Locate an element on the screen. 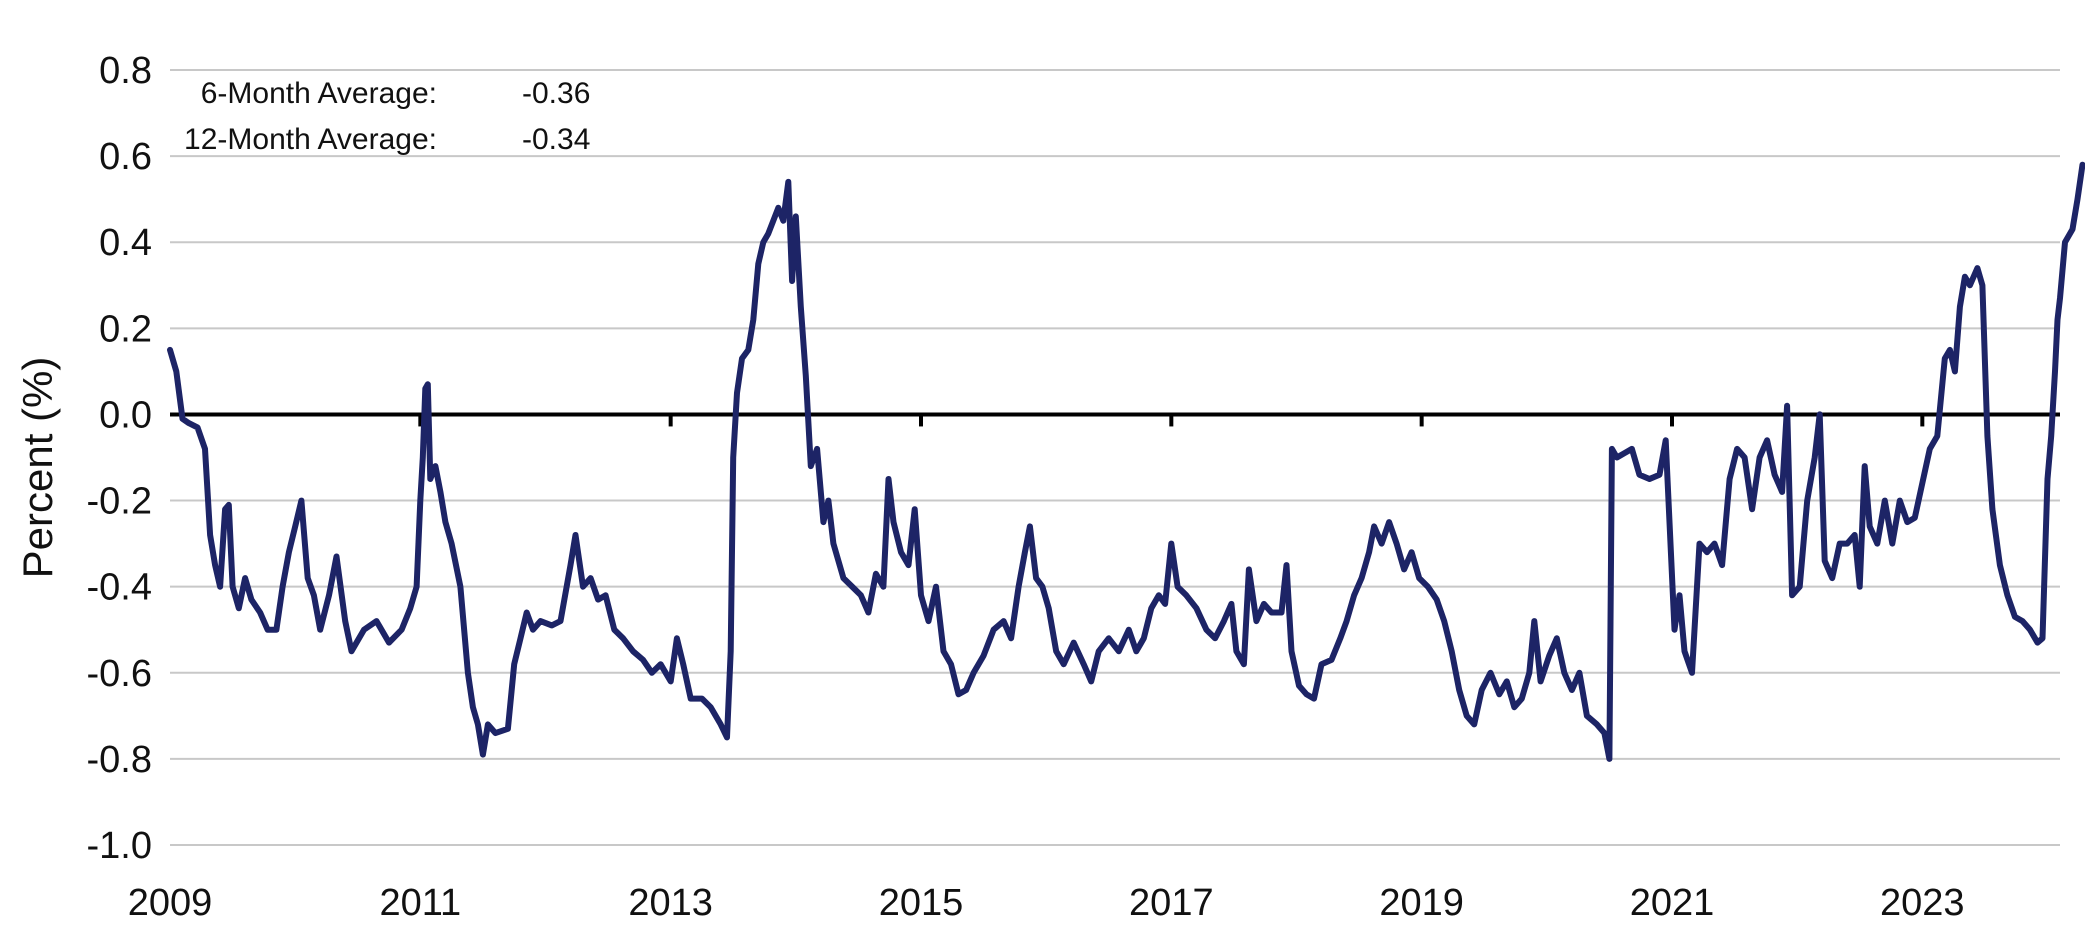 Image resolution: width=2085 pixels, height=937 pixels. x-tick-label: 2009 is located at coordinates (170, 903).